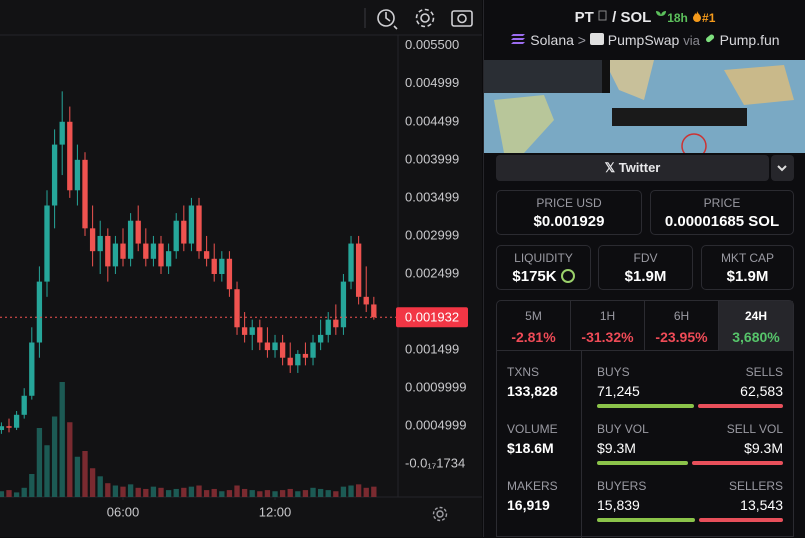 The height and width of the screenshot is (538, 805). I want to click on launchpad-link: Pump.fun, so click(749, 40).